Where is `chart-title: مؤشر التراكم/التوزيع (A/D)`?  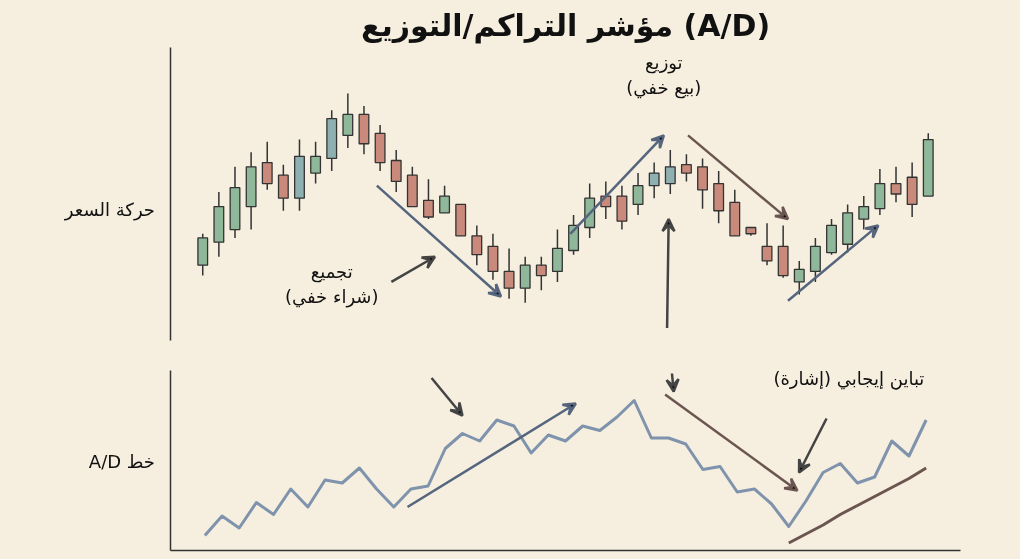
chart-title: مؤشر التراكم/التوزيع (A/D) is located at coordinates (565, 25).